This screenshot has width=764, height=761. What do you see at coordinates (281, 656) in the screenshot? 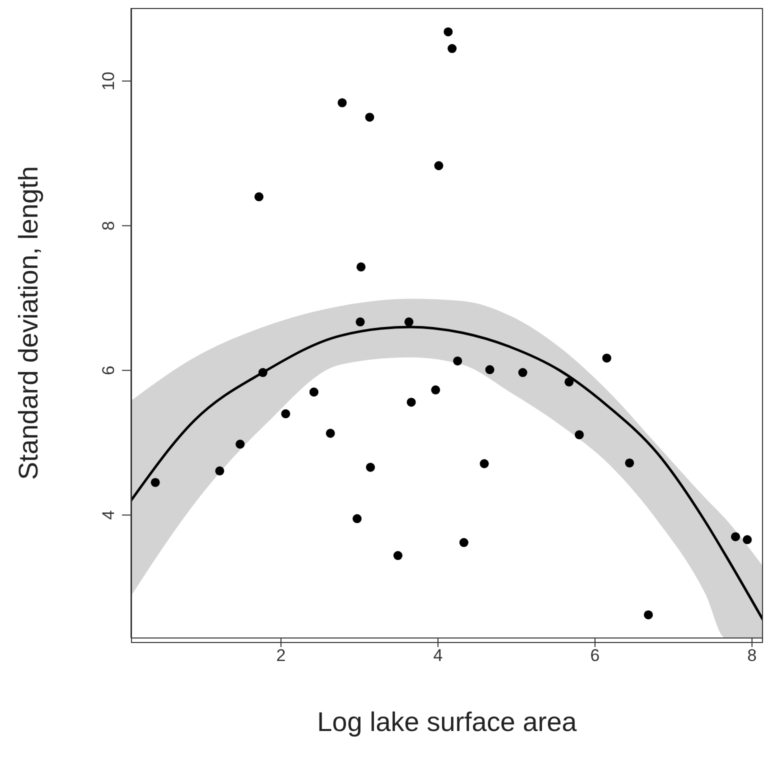
I see `x-tick-label: 2` at bounding box center [281, 656].